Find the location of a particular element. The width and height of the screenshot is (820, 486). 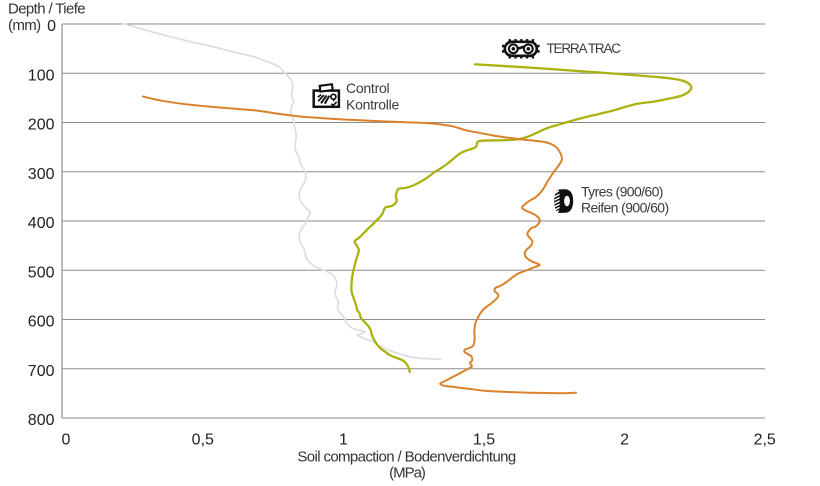

svg-text: (MPa) is located at coordinates (407, 473).